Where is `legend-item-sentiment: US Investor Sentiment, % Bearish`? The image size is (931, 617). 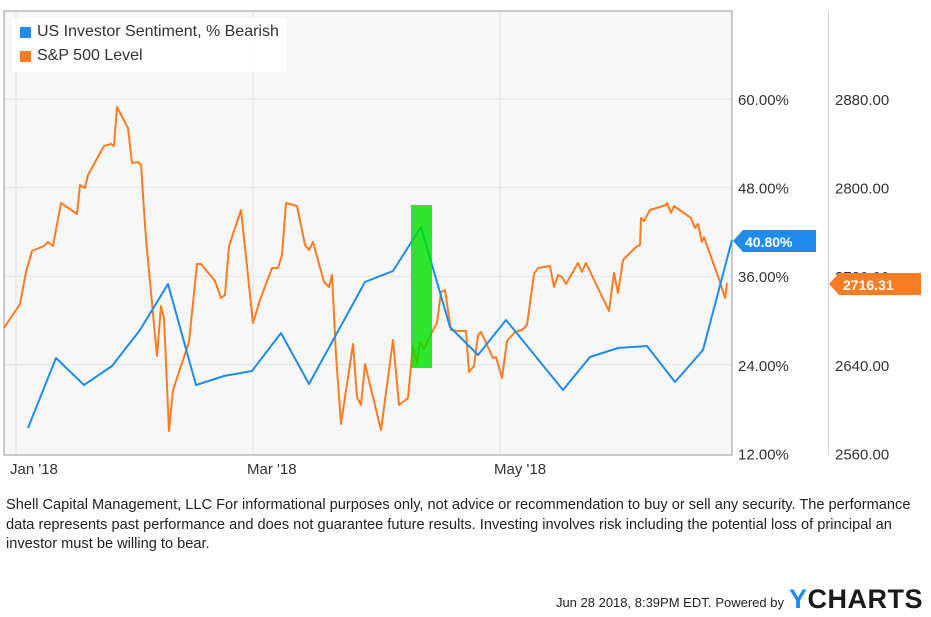 legend-item-sentiment: US Investor Sentiment, % Bearish is located at coordinates (149, 32).